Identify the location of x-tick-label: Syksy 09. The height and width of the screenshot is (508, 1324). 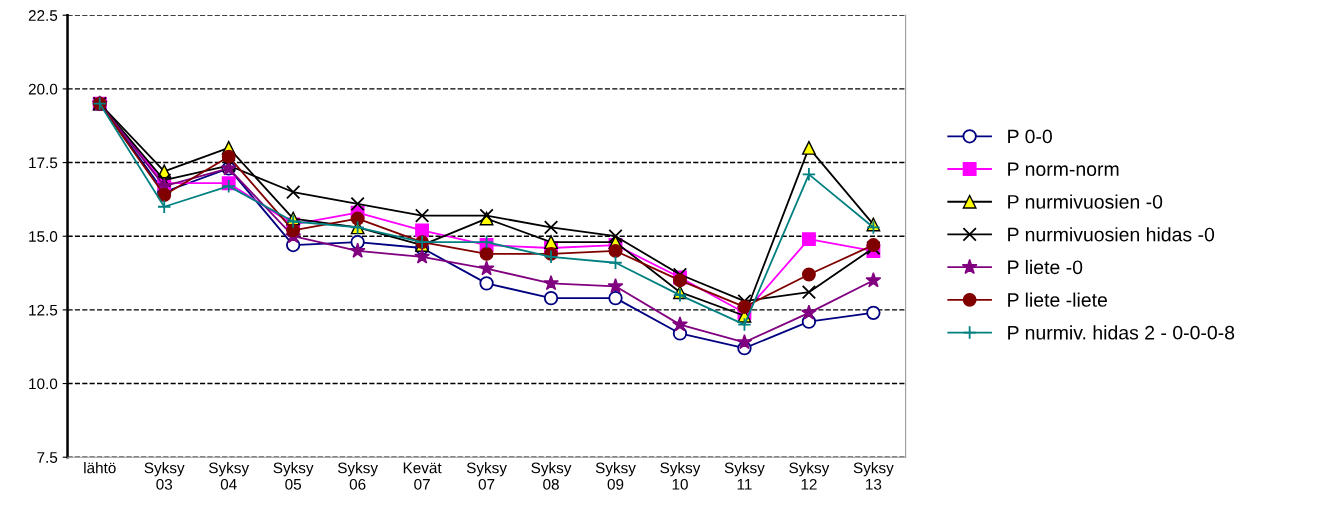
(615, 476).